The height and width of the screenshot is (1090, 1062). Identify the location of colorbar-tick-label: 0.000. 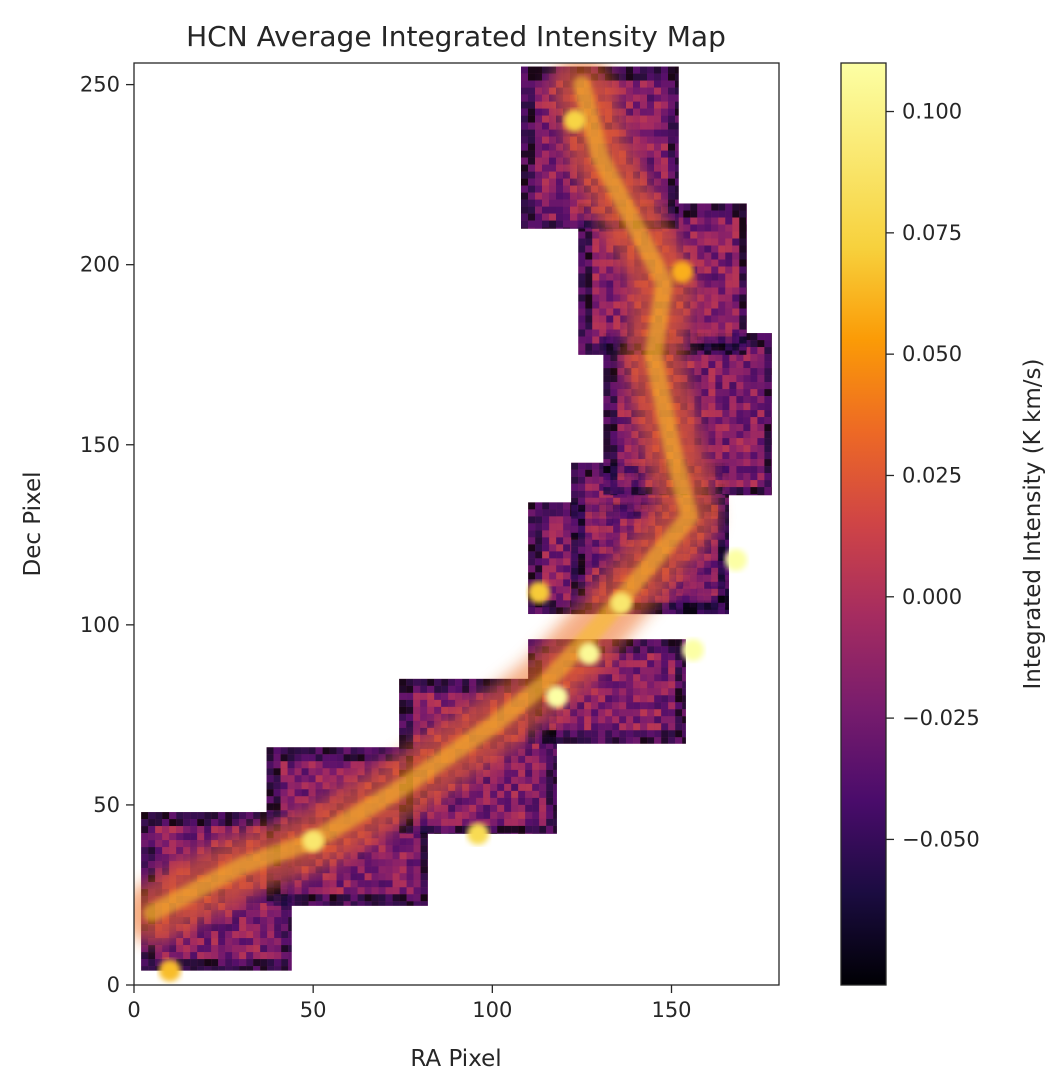
(932, 597).